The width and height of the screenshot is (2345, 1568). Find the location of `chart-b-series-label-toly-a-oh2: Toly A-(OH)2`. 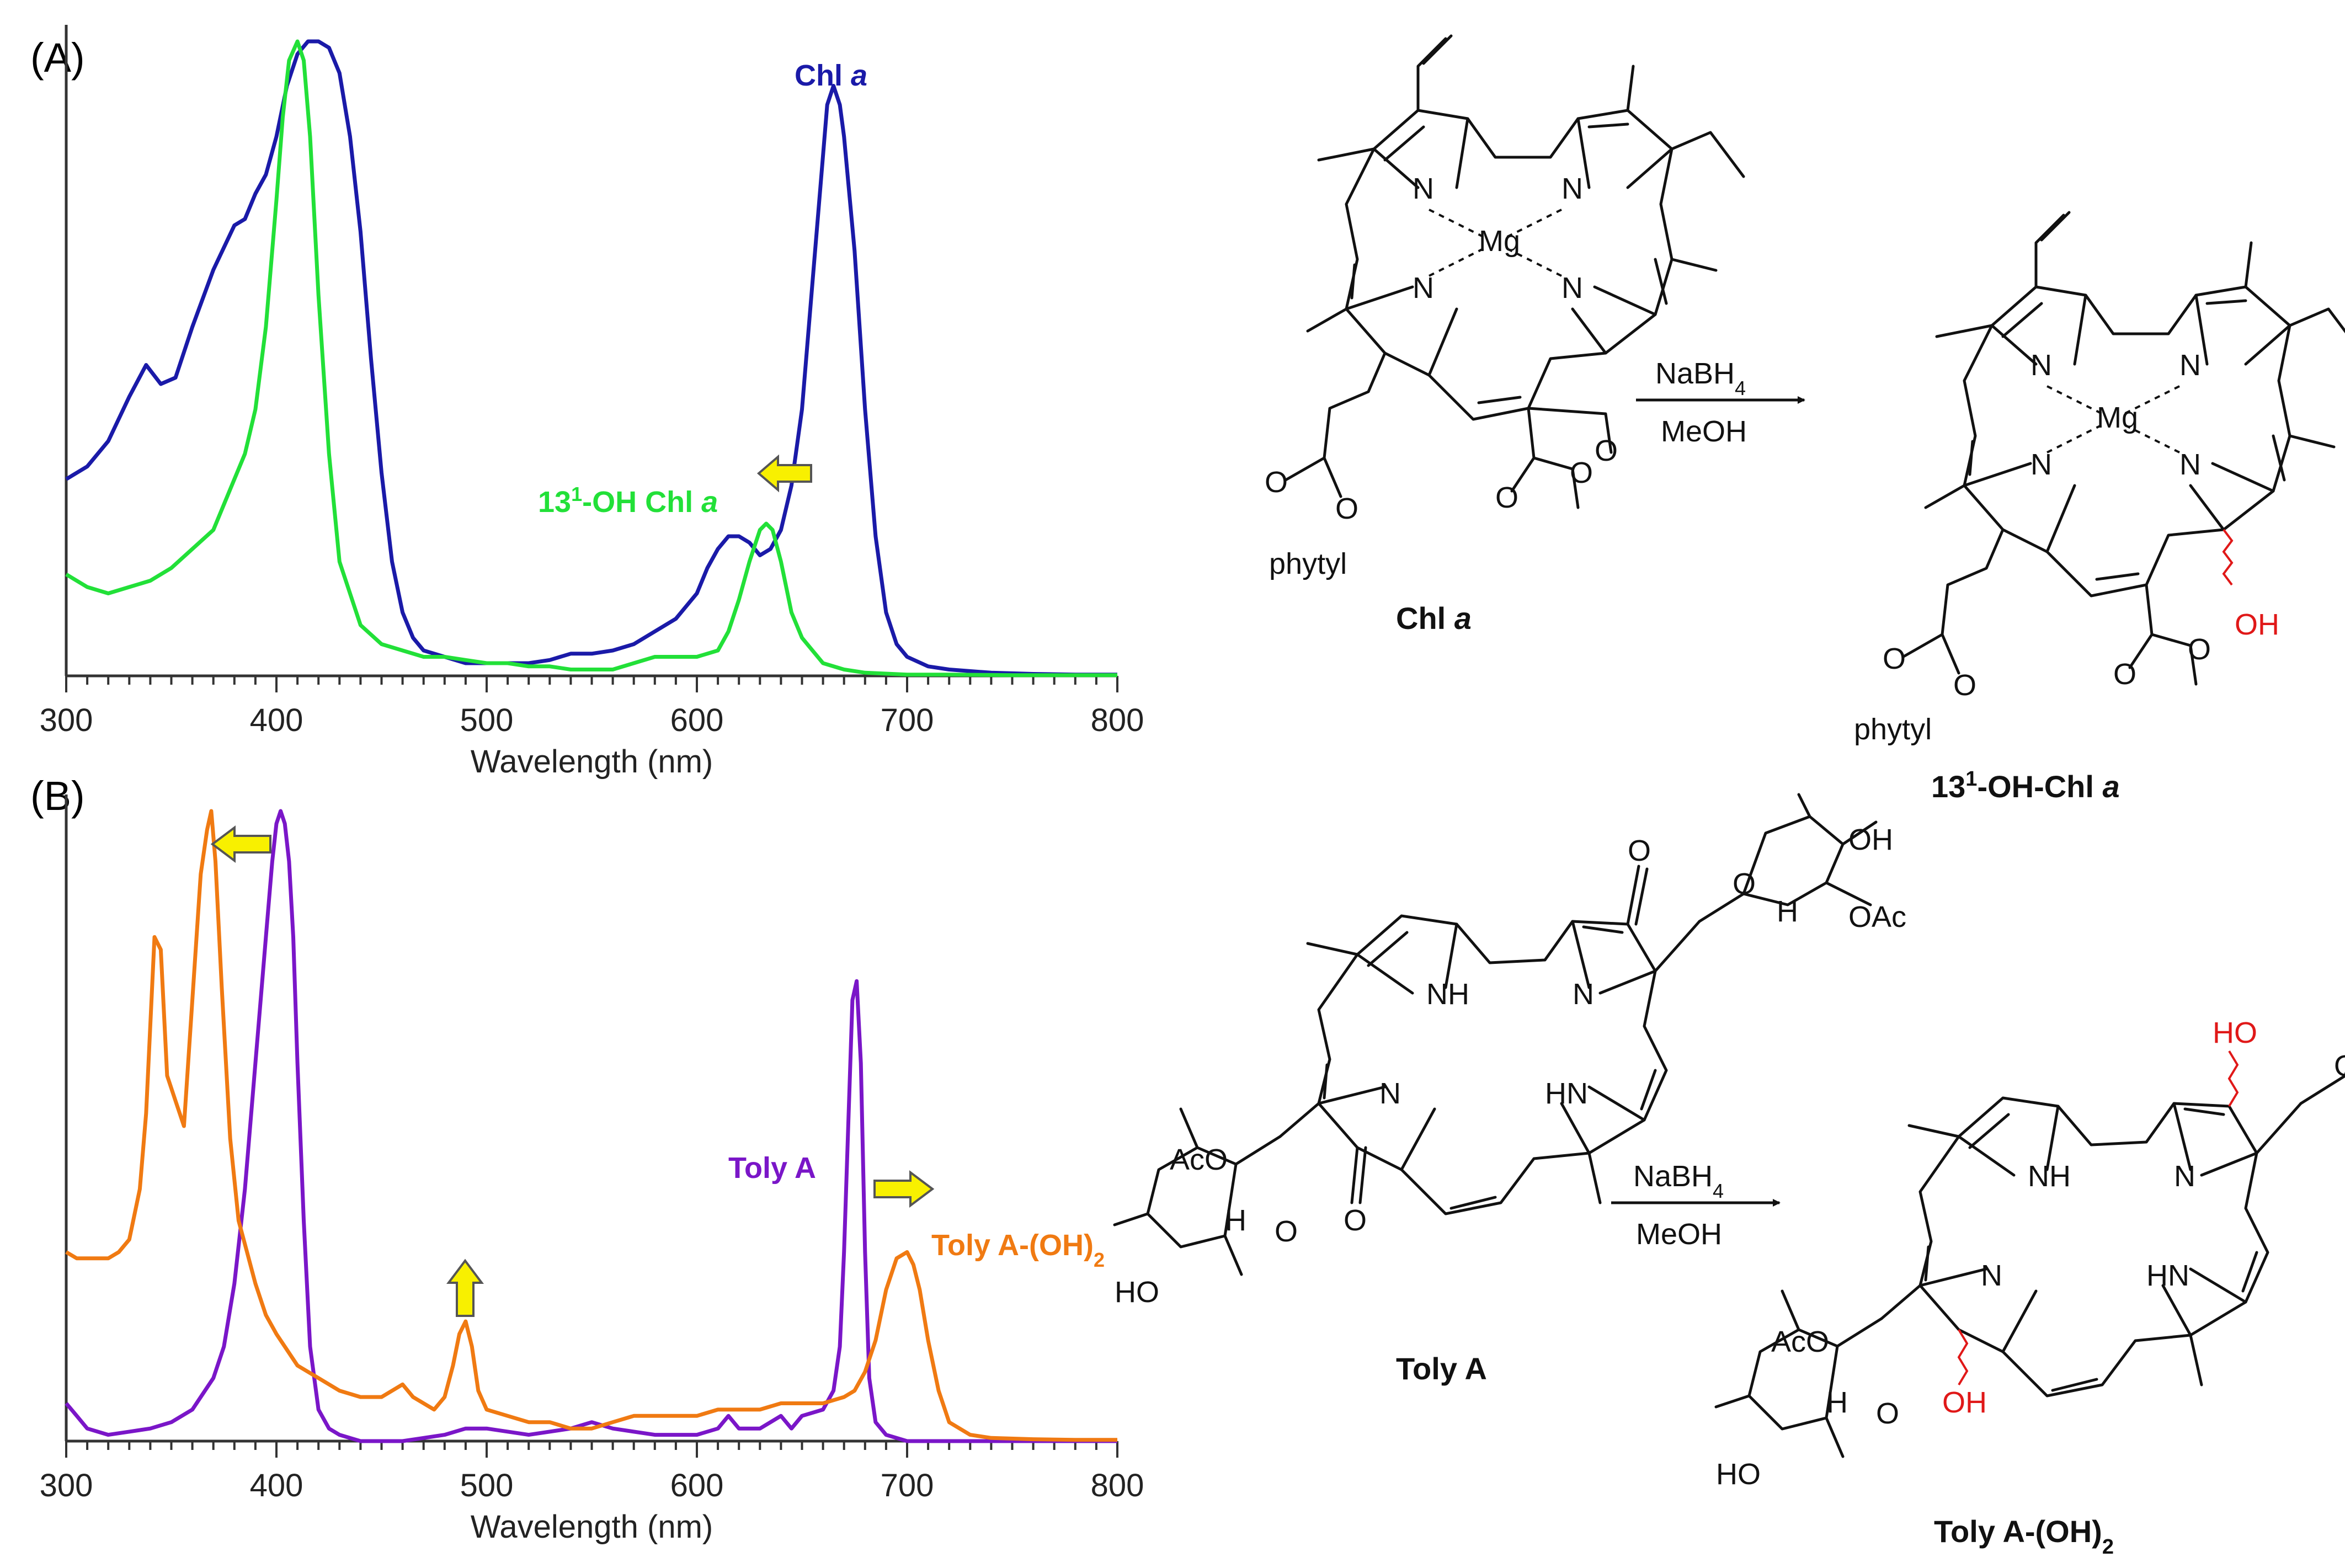

chart-b-series-label-toly-a-oh2: Toly A-(OH)2 is located at coordinates (1018, 1250).